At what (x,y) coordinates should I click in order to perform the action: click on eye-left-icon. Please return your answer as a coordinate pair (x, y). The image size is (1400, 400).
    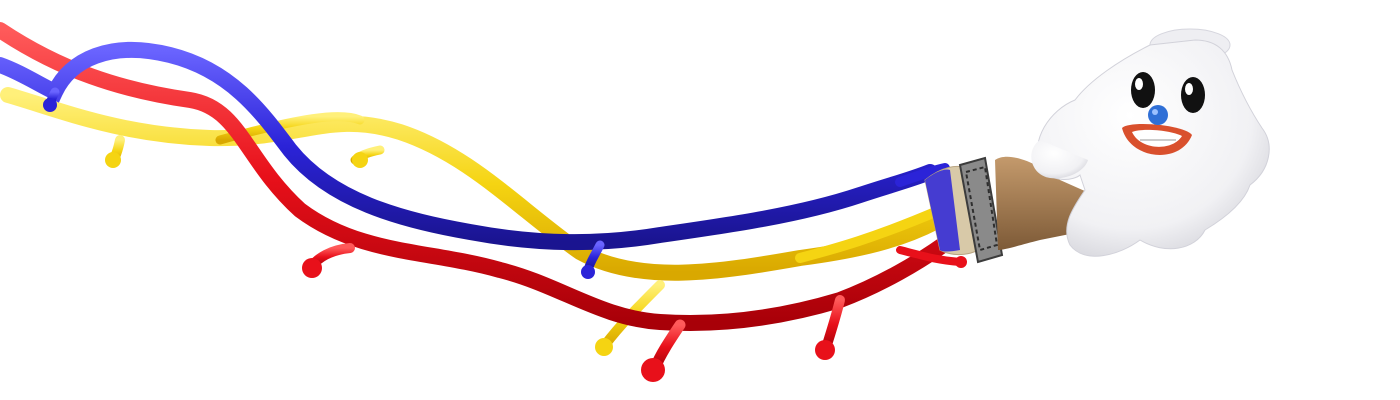
    Looking at the image, I should click on (1143, 90).